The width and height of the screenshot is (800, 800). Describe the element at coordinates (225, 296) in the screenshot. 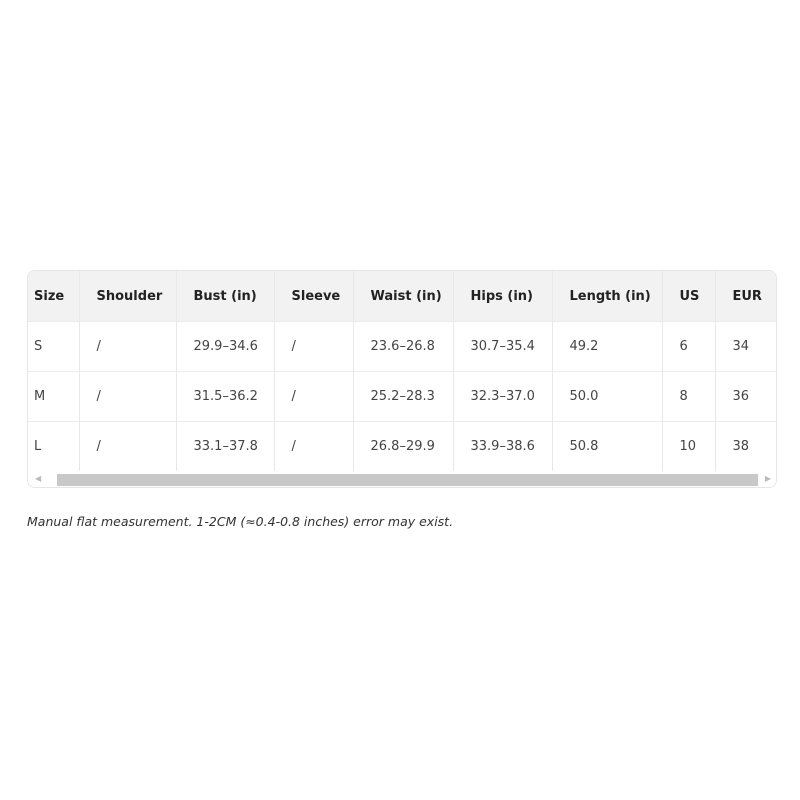

I see `column-header: Bust (in)` at that location.